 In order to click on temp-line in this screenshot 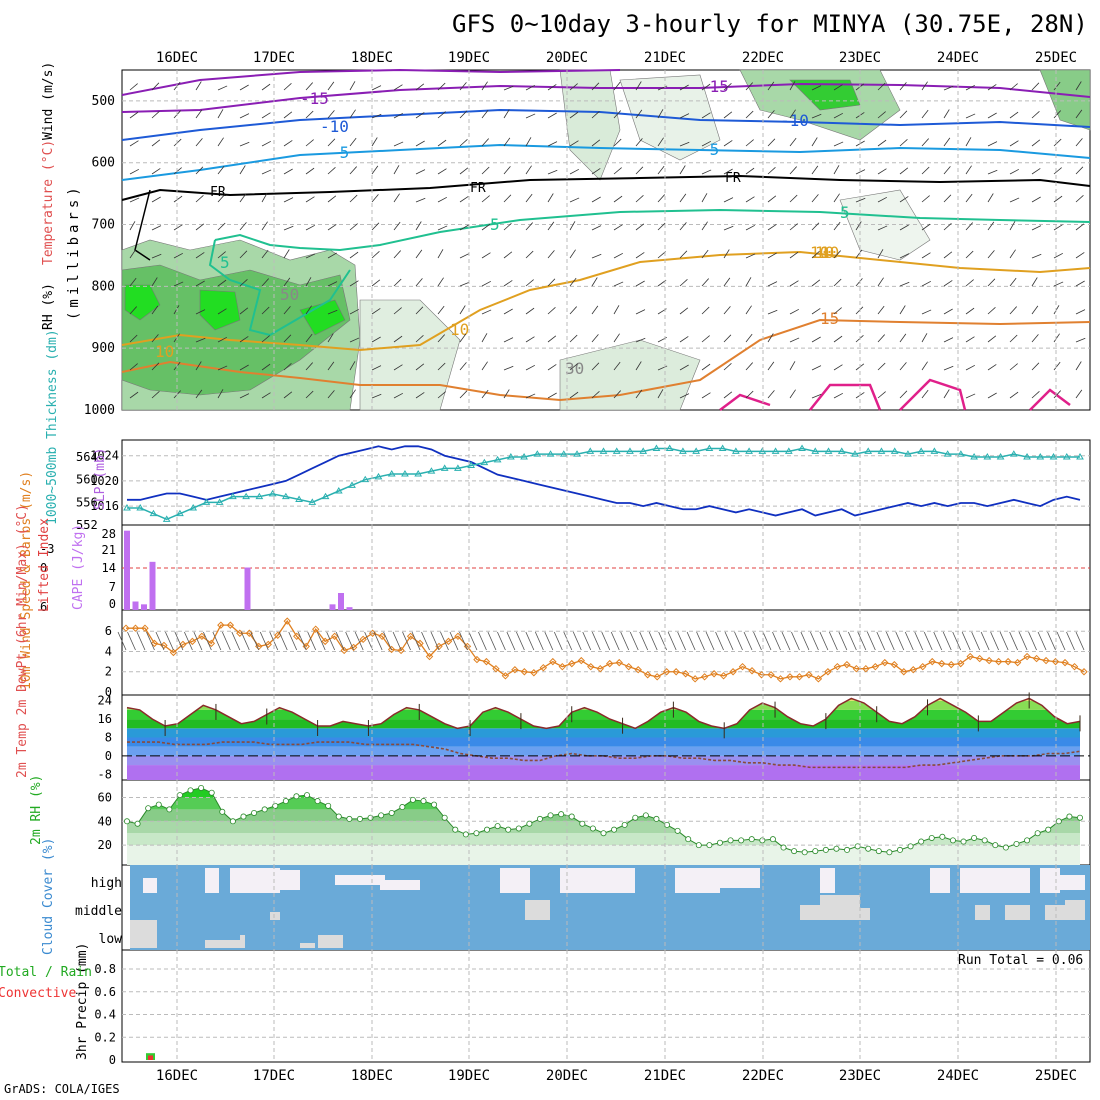, I will do `click(603, 713)`.